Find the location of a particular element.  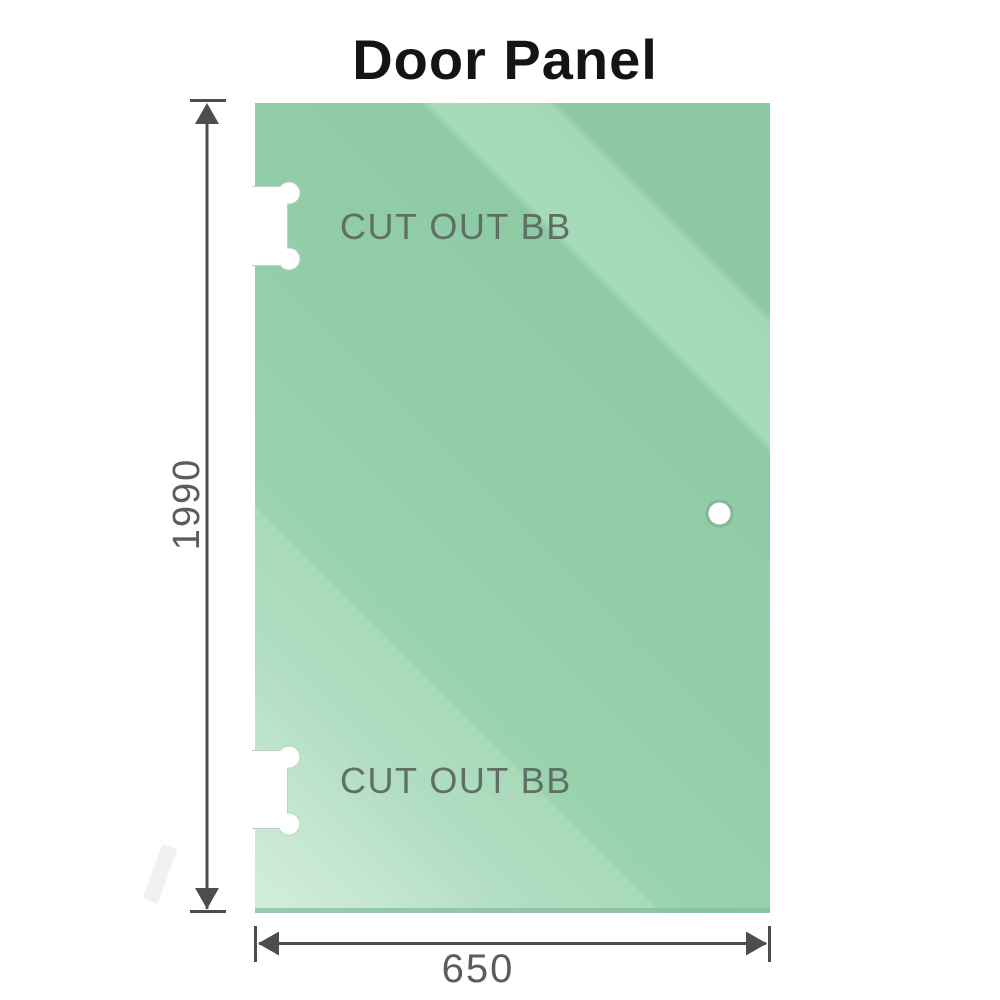

glass-panel-bottom-edge is located at coordinates (512, 910).